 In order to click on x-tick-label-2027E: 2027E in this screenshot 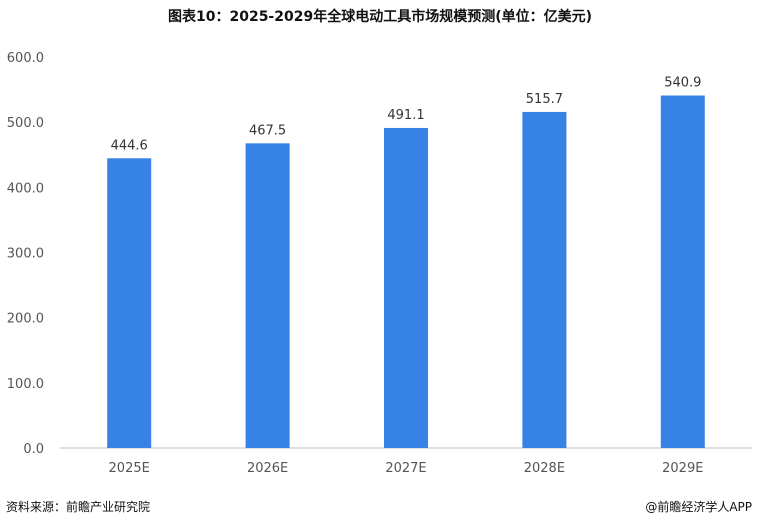, I will do `click(405, 468)`.